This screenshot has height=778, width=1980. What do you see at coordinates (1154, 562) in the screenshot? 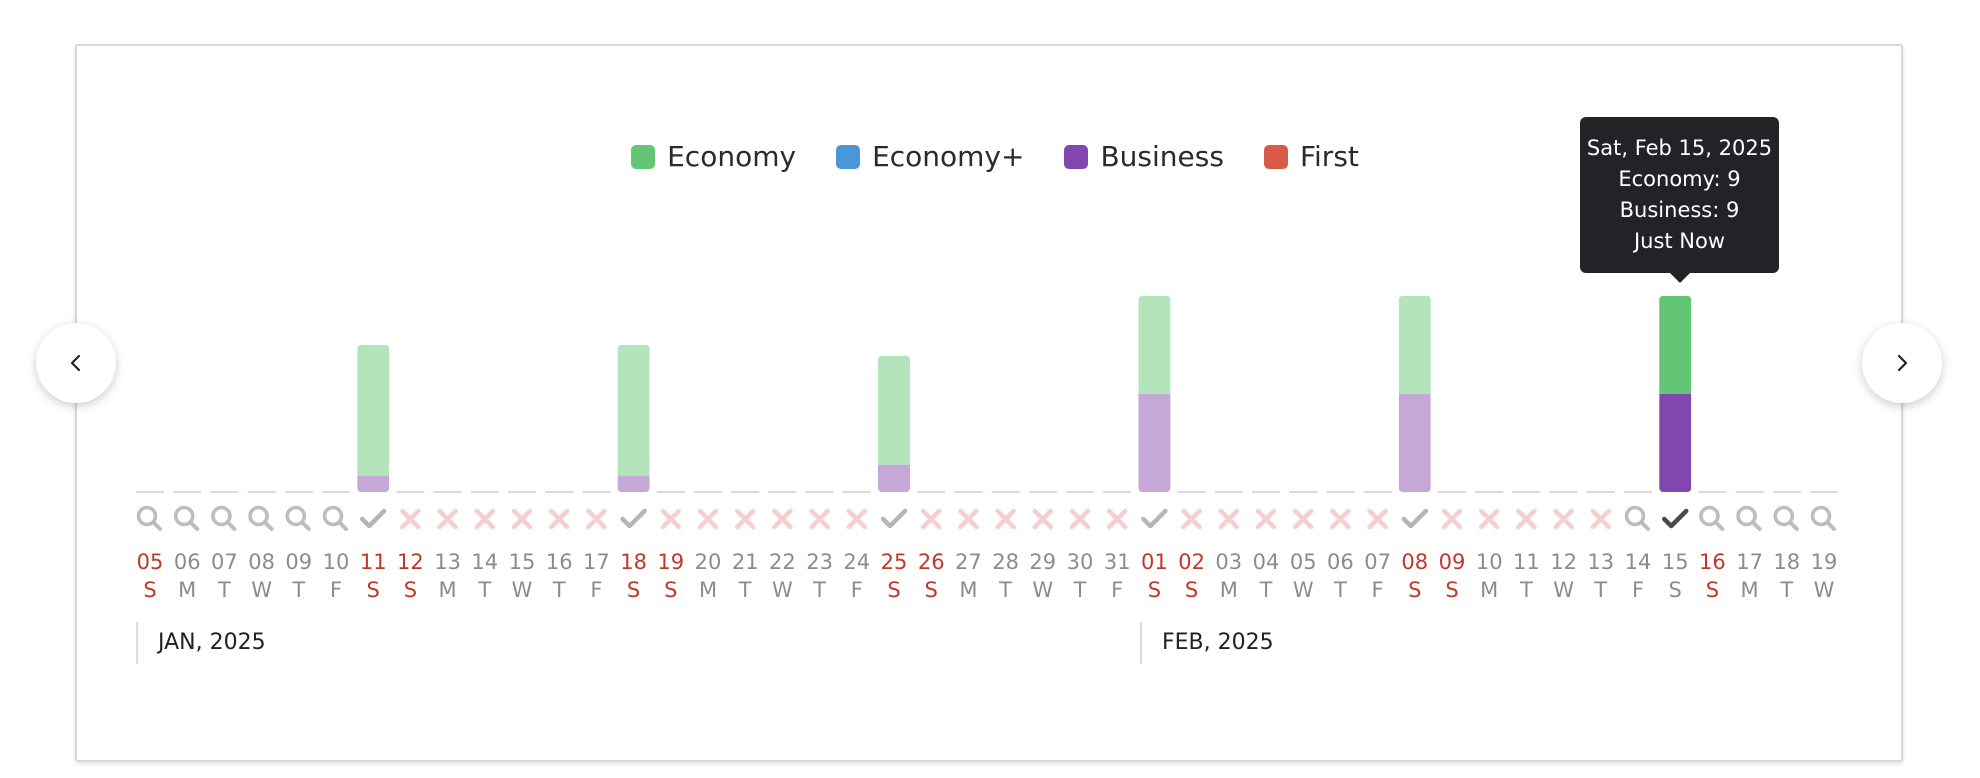
I see `tick-label-day: 01` at bounding box center [1154, 562].